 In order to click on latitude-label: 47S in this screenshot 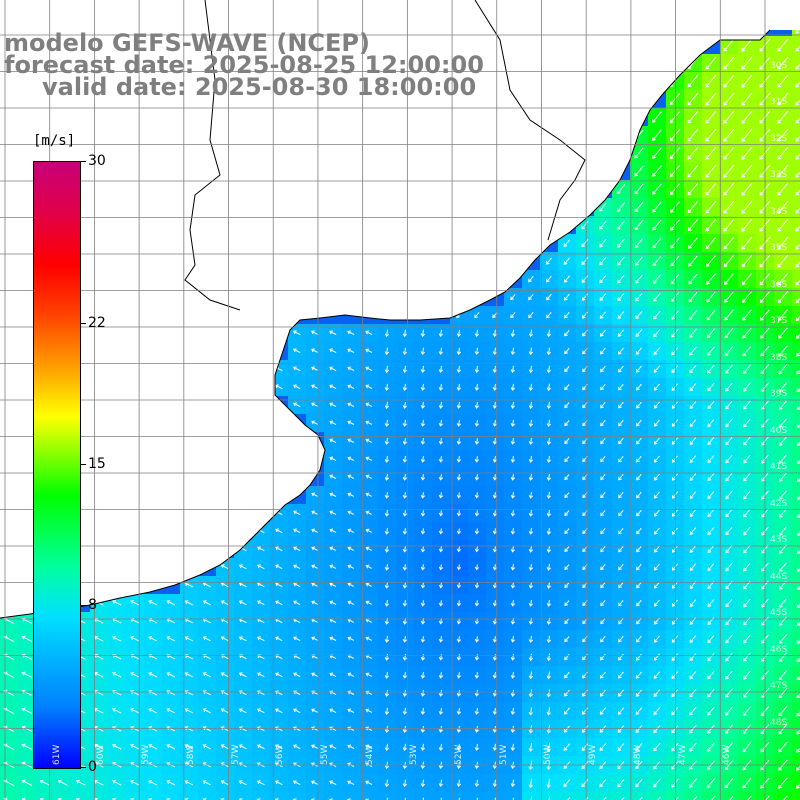, I will do `click(779, 686)`.